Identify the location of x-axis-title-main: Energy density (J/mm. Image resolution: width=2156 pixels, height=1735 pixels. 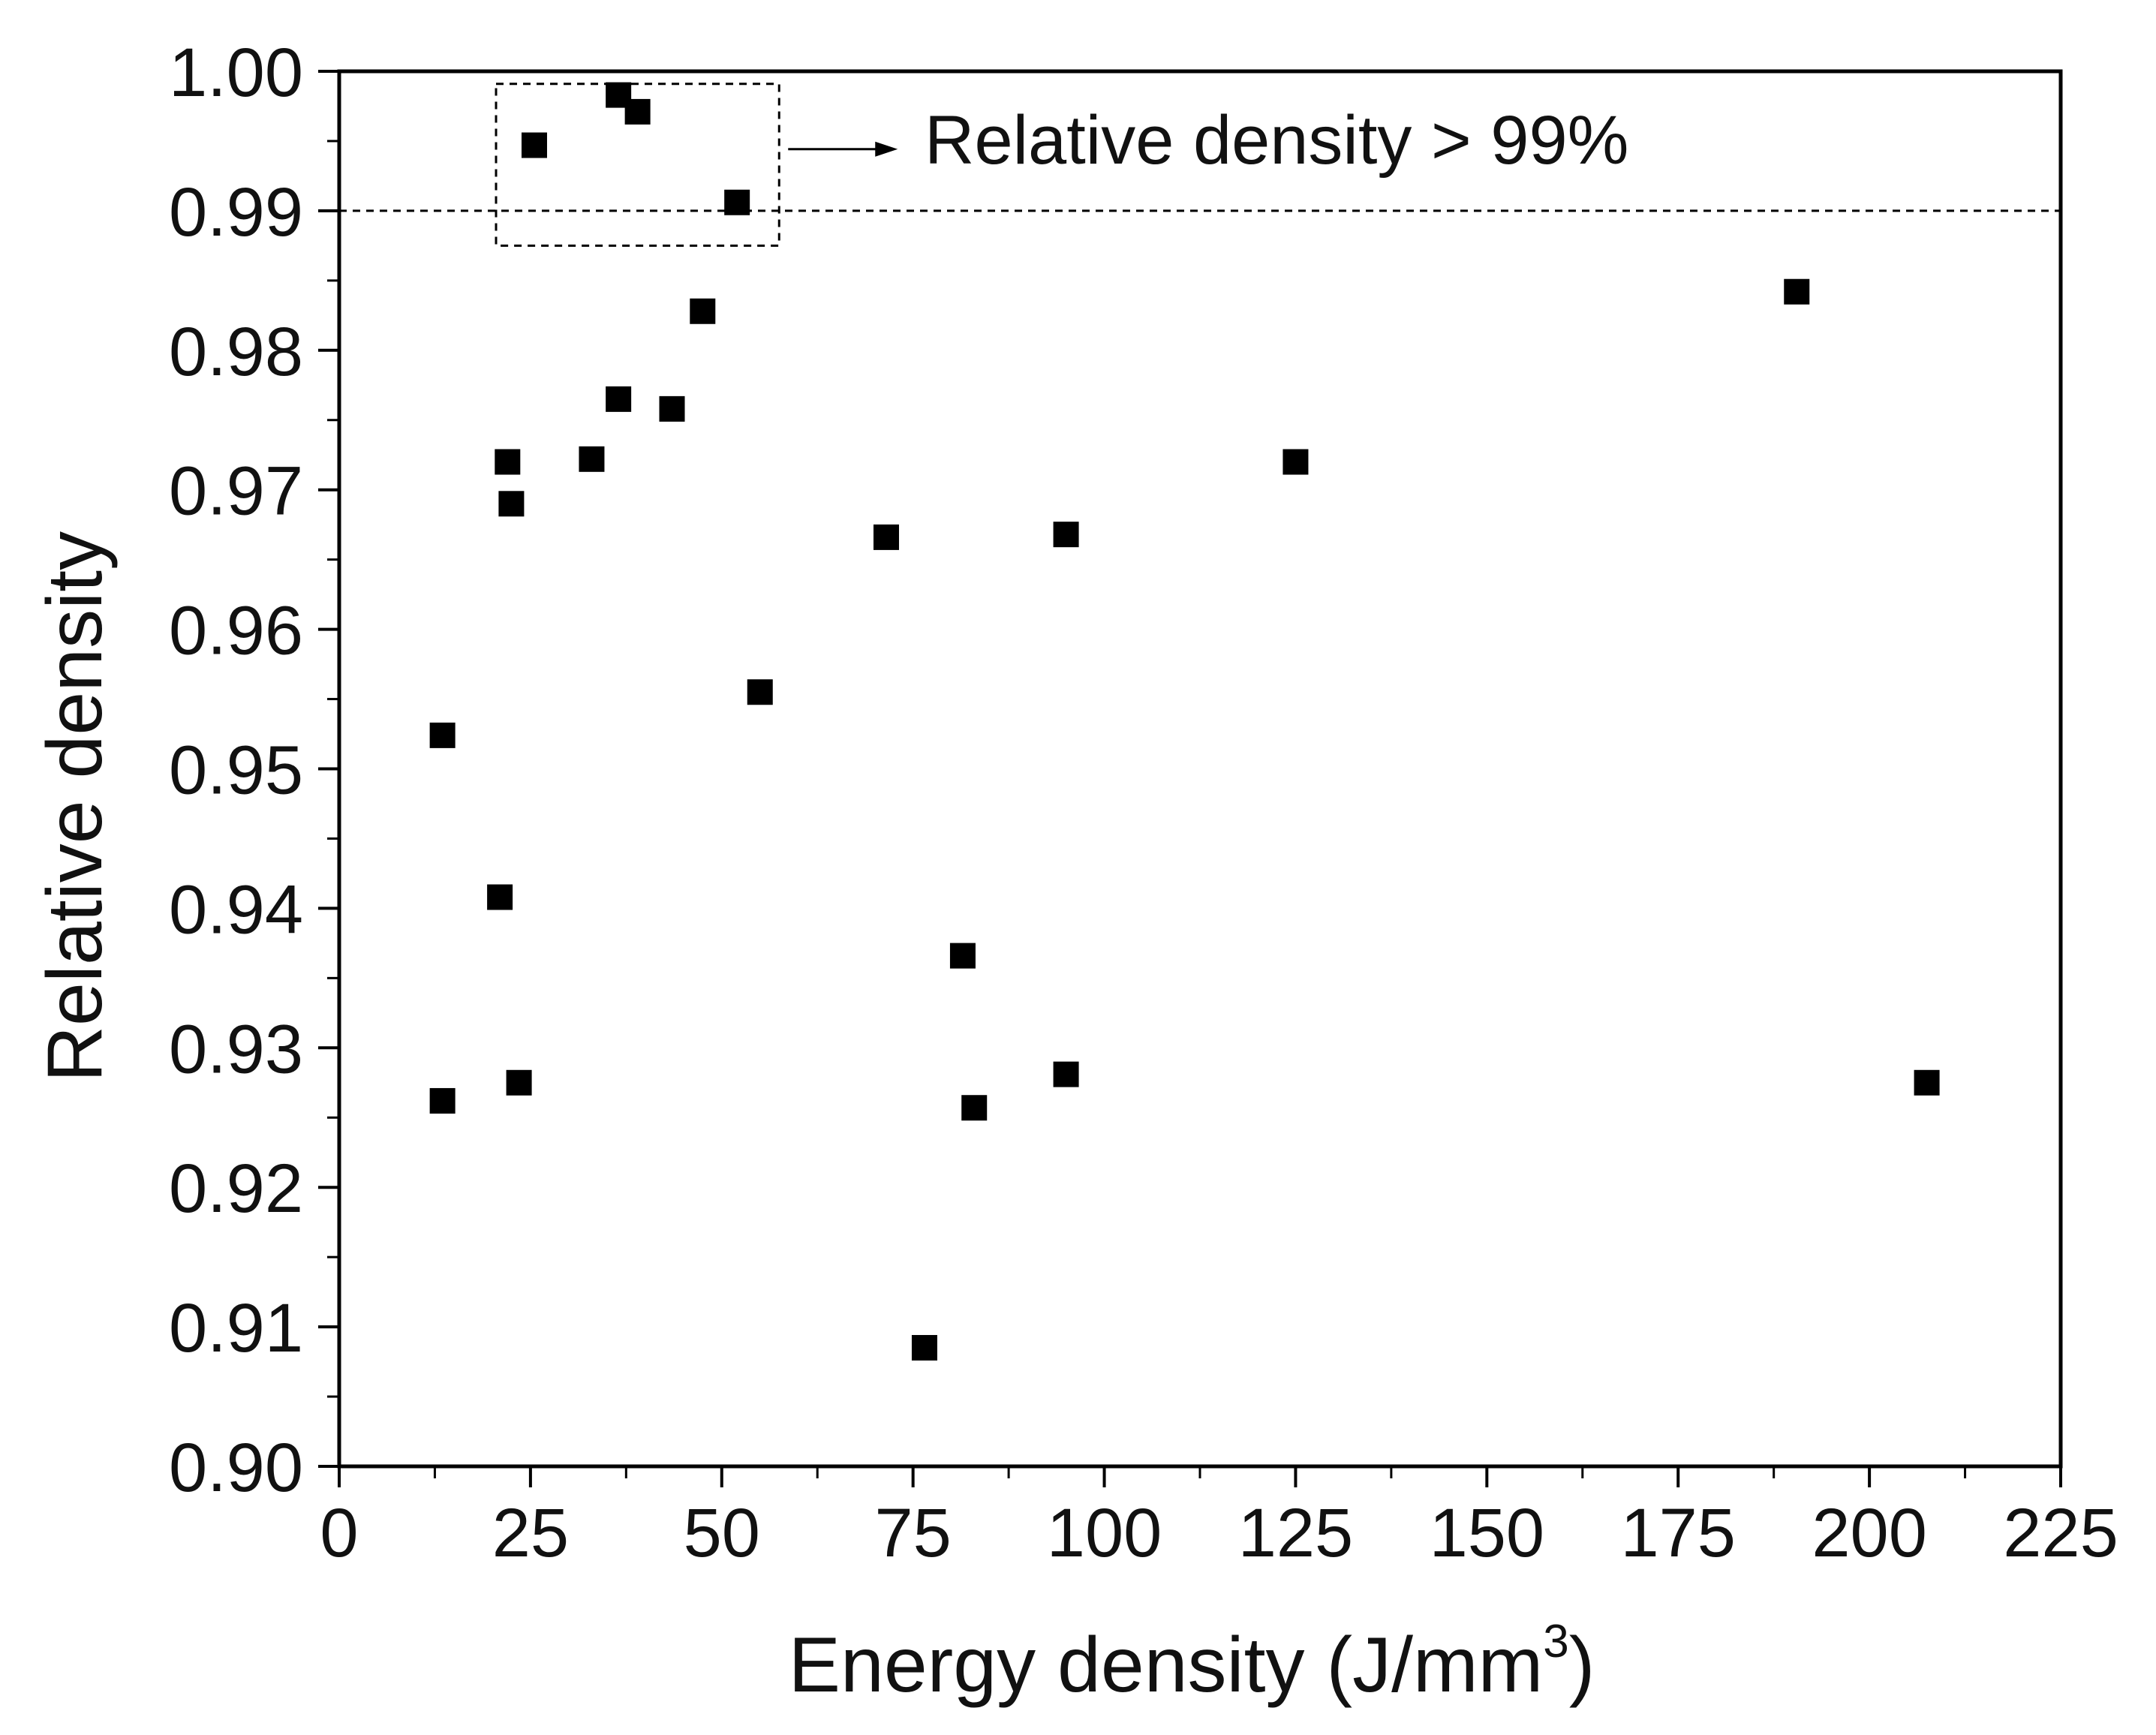
(1166, 1666).